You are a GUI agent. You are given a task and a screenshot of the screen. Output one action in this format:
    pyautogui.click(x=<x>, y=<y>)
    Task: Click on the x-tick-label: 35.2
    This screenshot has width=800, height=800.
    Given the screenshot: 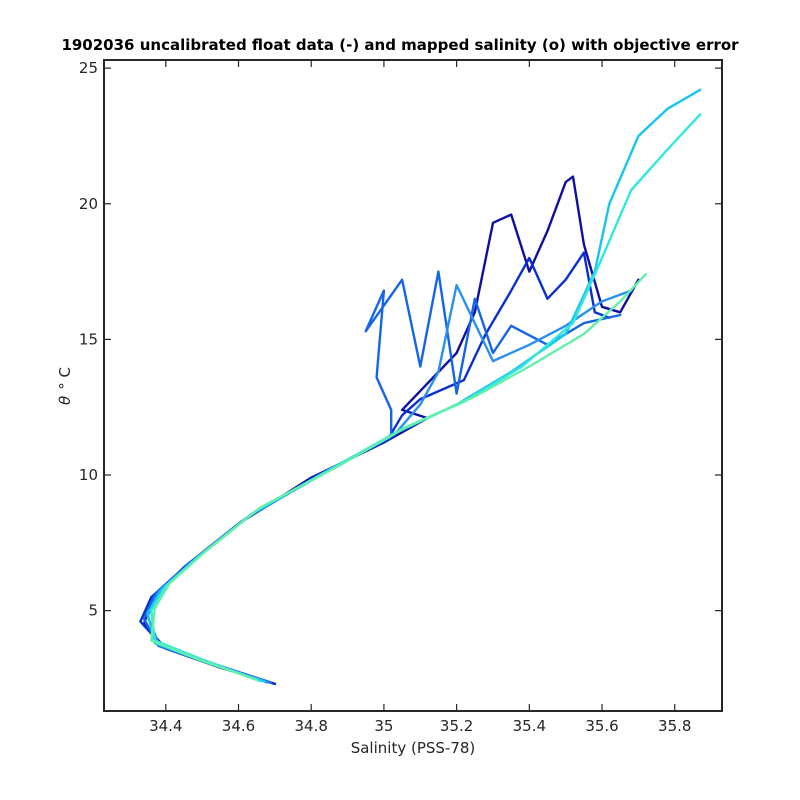 What is the action you would take?
    pyautogui.click(x=456, y=726)
    